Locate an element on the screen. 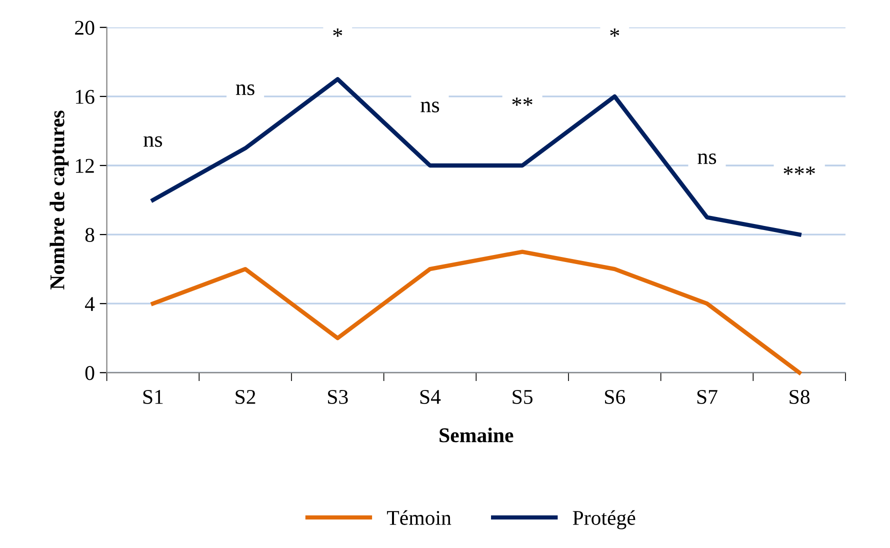 The image size is (890, 548). x-tick-label: S2 is located at coordinates (246, 397).